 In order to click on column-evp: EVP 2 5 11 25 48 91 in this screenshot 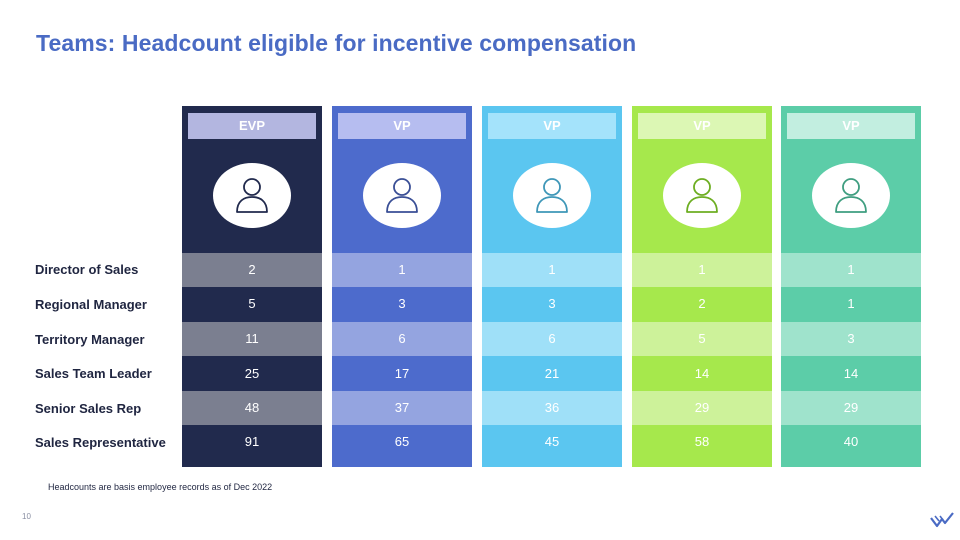, I will do `click(252, 286)`.